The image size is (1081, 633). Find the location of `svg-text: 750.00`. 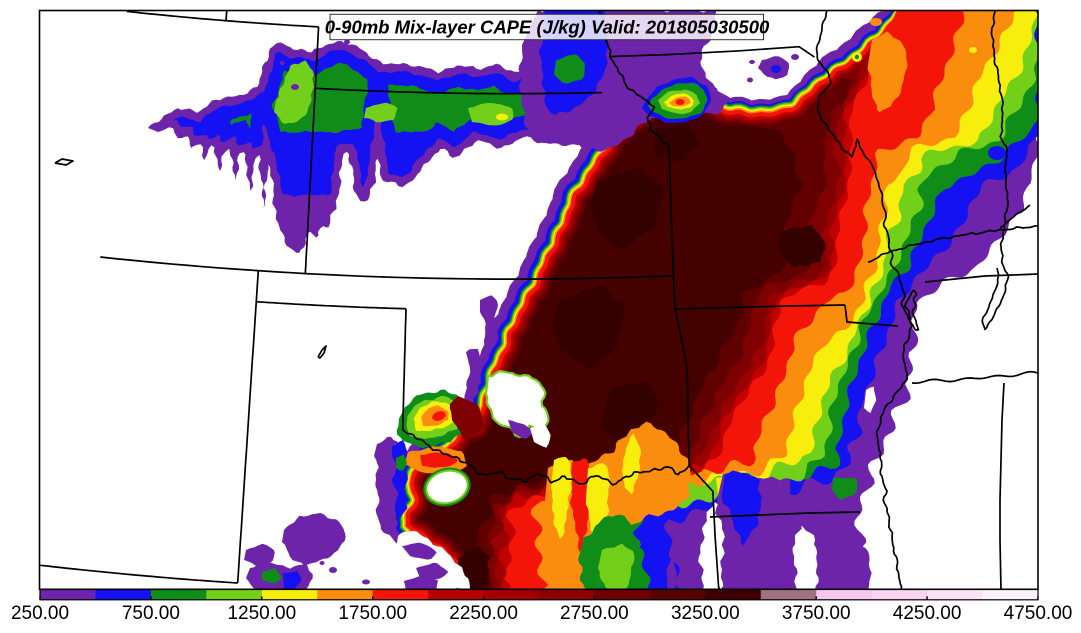

svg-text: 750.00 is located at coordinates (151, 613).